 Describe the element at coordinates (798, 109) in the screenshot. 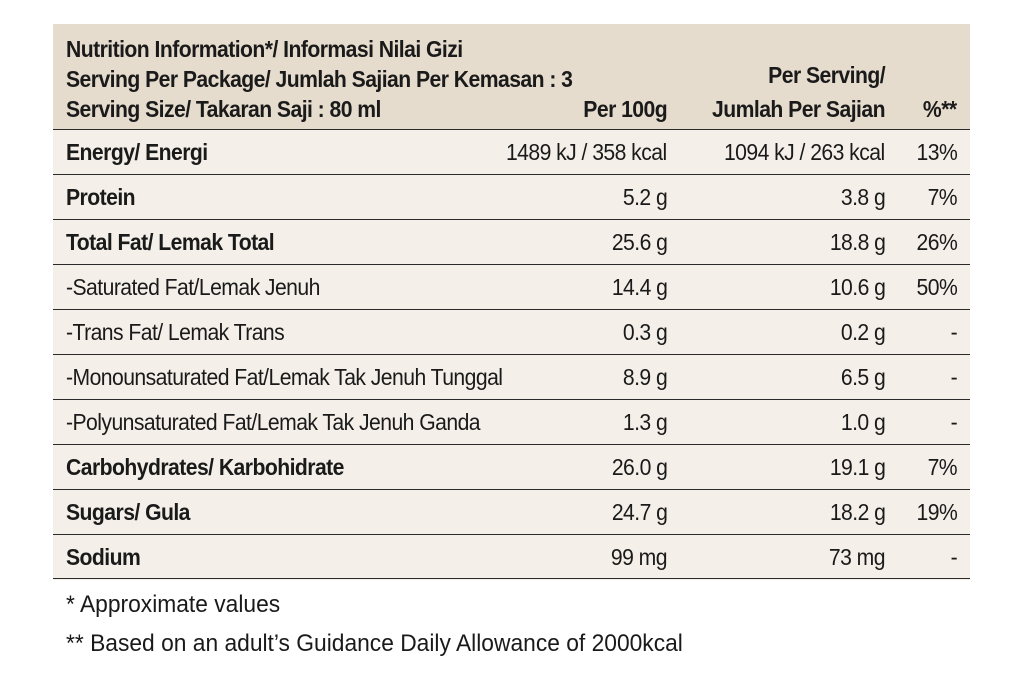

I see `column-header-per-serving-id: Jumlah Per Sajian` at that location.